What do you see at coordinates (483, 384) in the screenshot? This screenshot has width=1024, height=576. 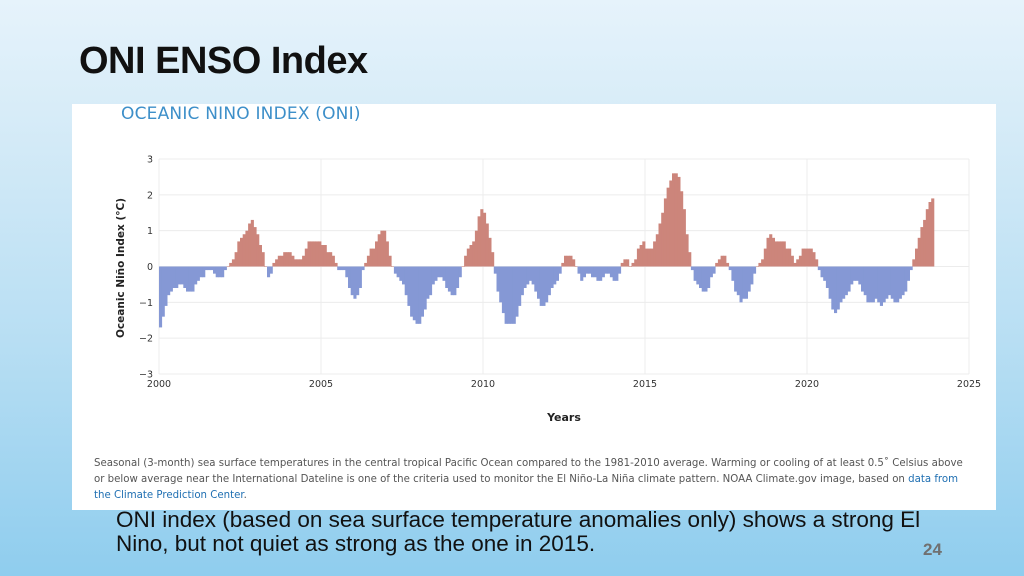 I see `x-tick-label: 2010` at bounding box center [483, 384].